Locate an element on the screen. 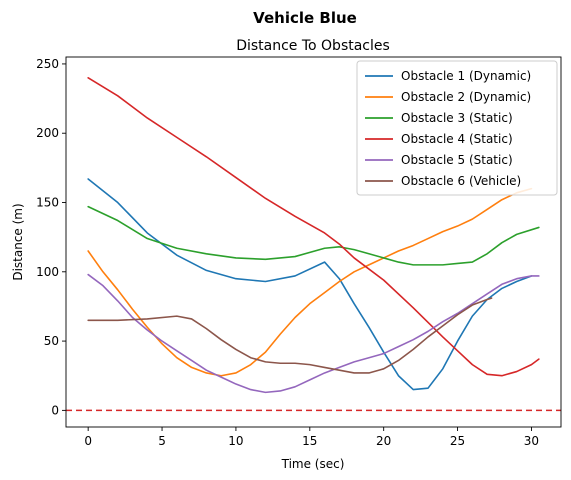 The height and width of the screenshot is (480, 571). legend-label: Obstacle 1 (Dynamic) is located at coordinates (466, 76).